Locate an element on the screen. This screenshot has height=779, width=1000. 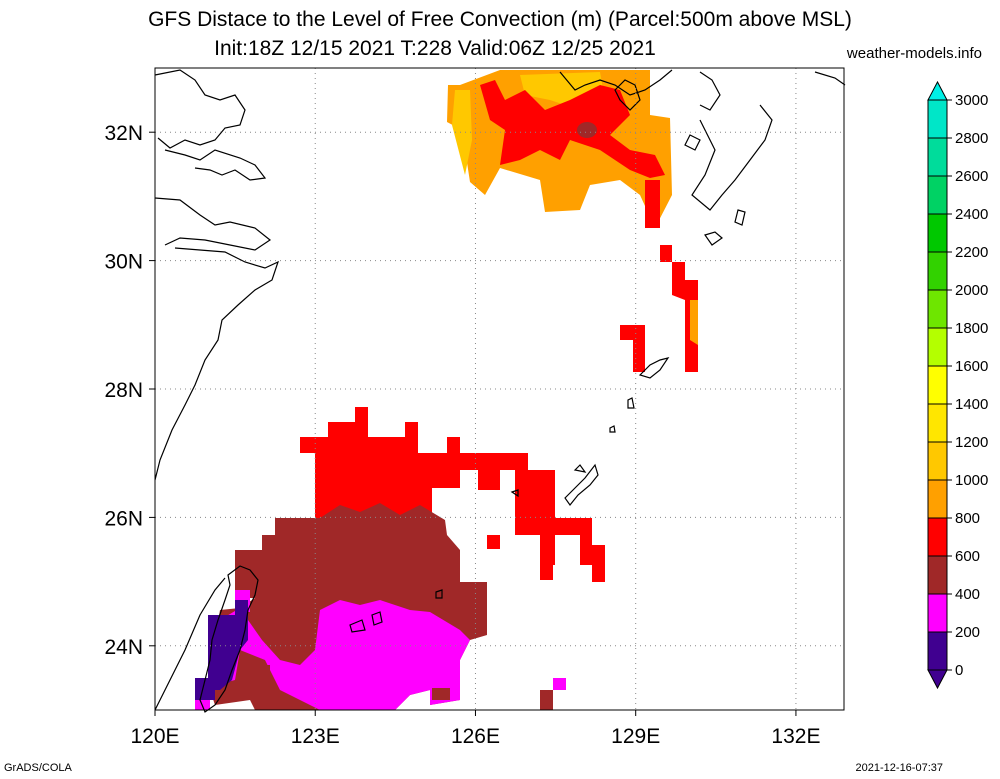
colorbar-label-10: 2000 is located at coordinates (971, 290).